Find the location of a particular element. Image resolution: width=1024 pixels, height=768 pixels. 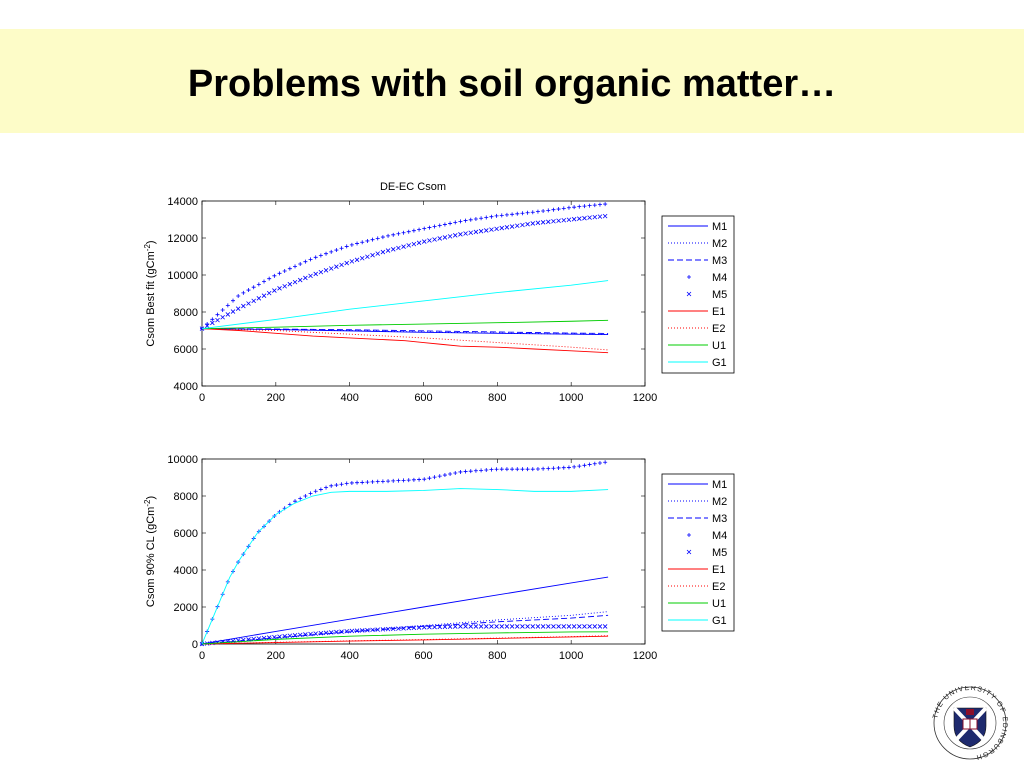

plot-area is located at coordinates (423, 551).